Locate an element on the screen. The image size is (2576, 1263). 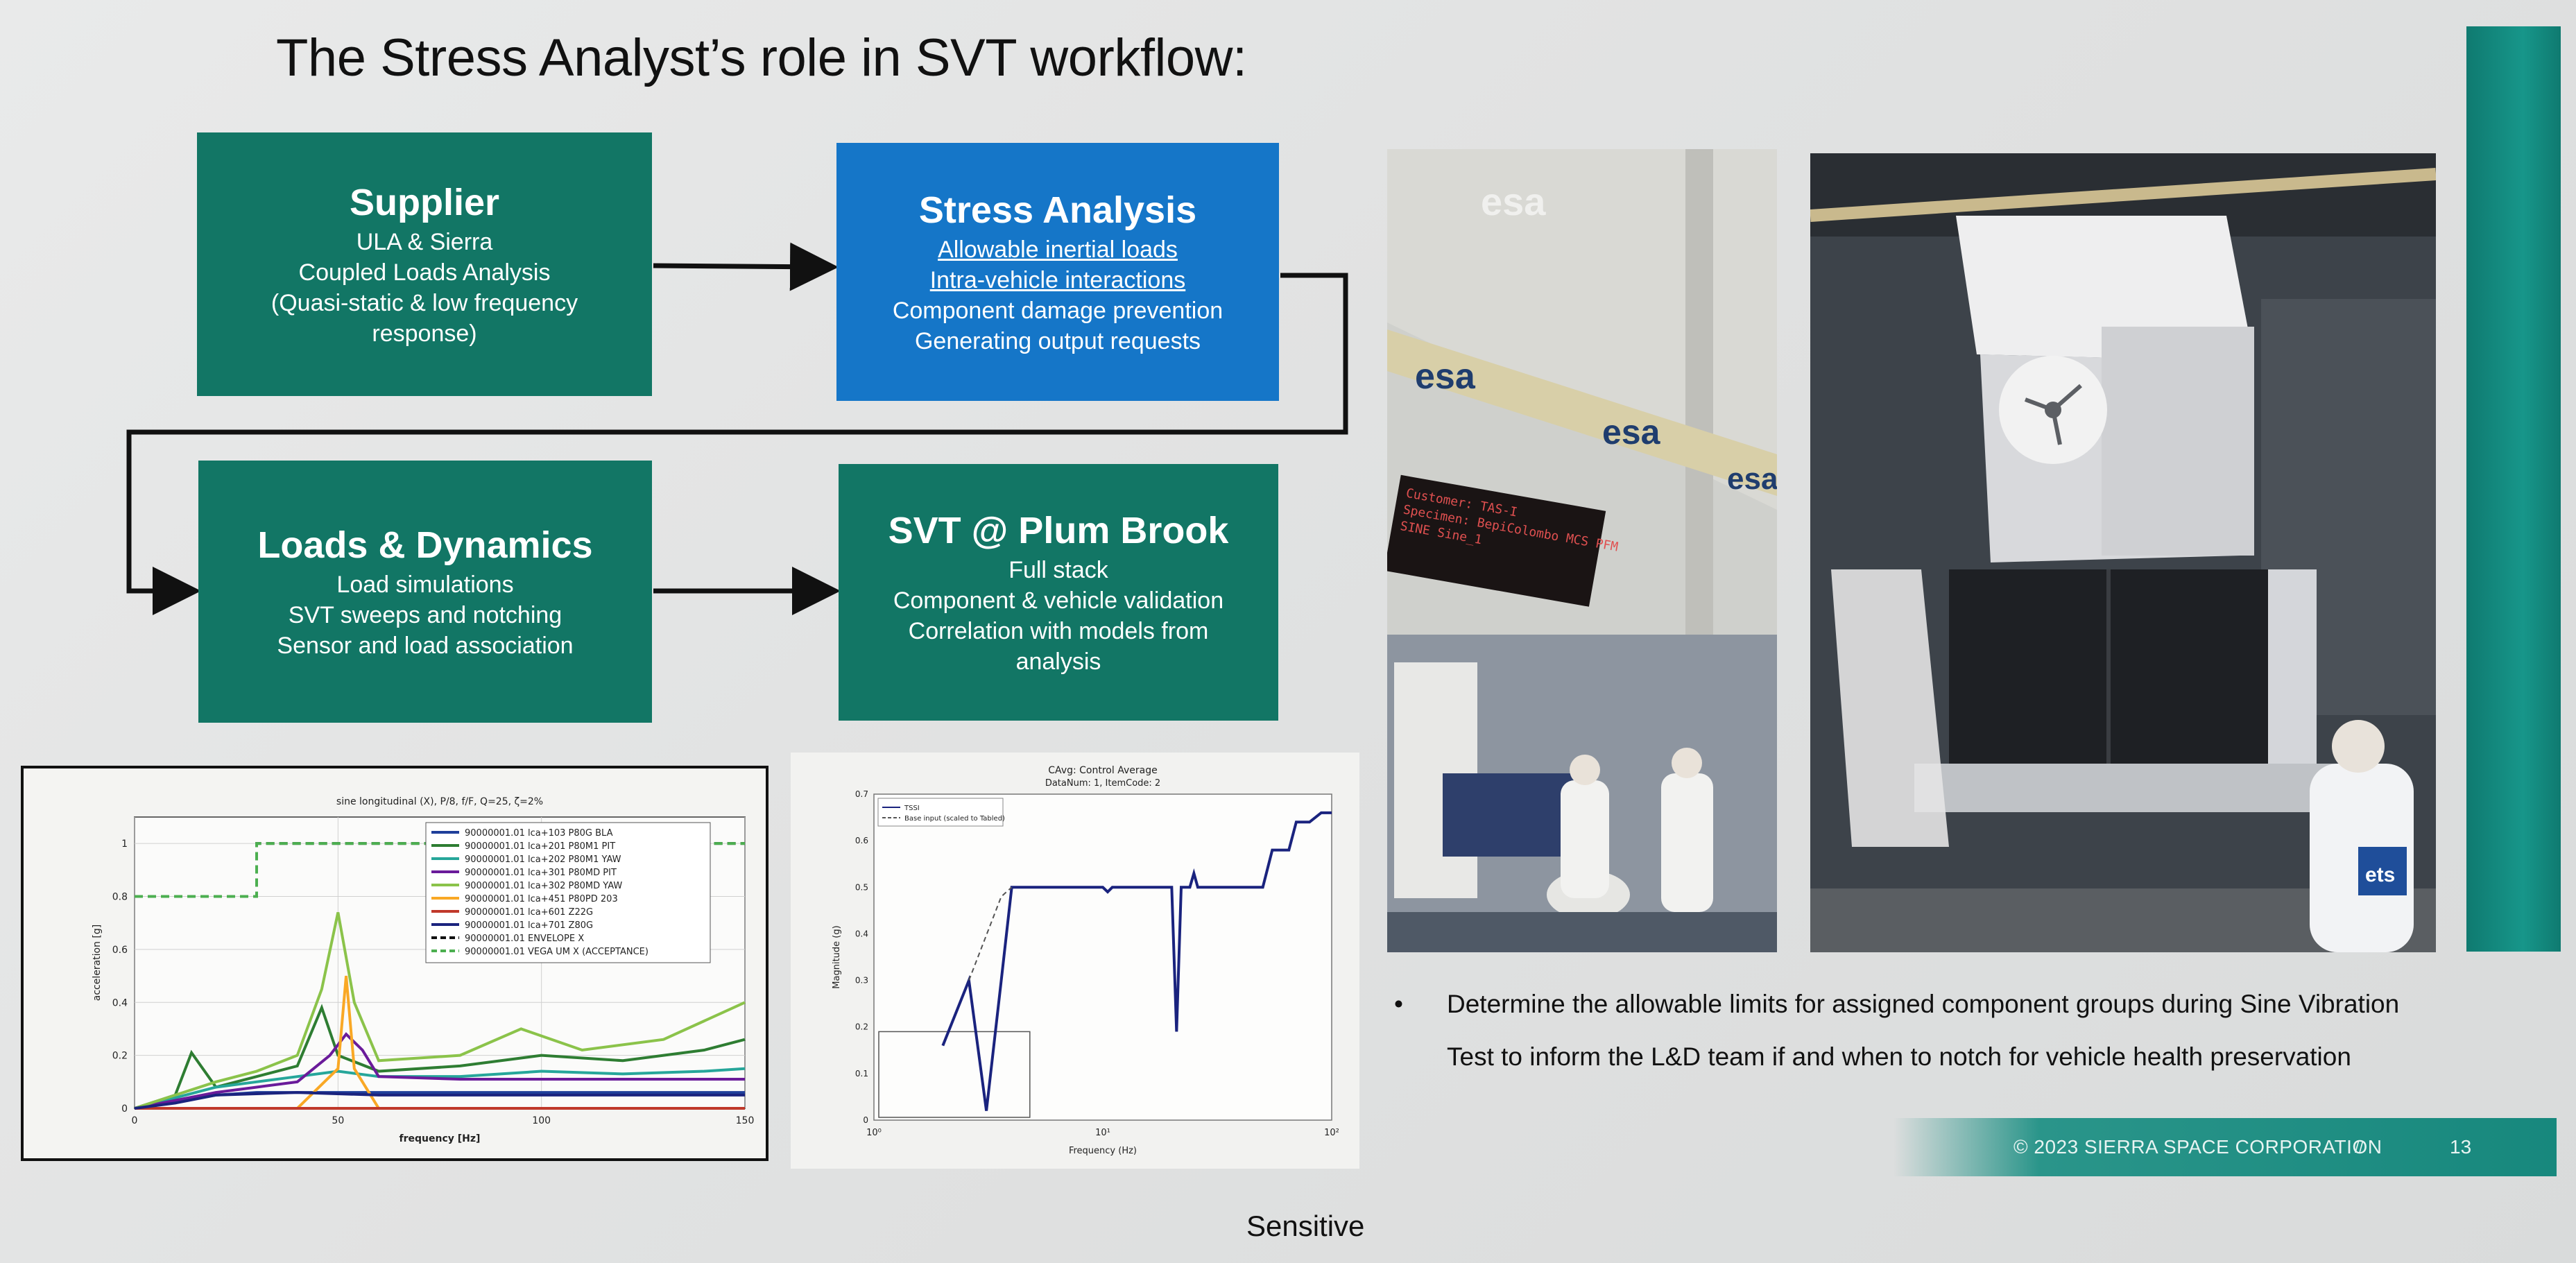
svt-line: Full stack is located at coordinates (1058, 570).